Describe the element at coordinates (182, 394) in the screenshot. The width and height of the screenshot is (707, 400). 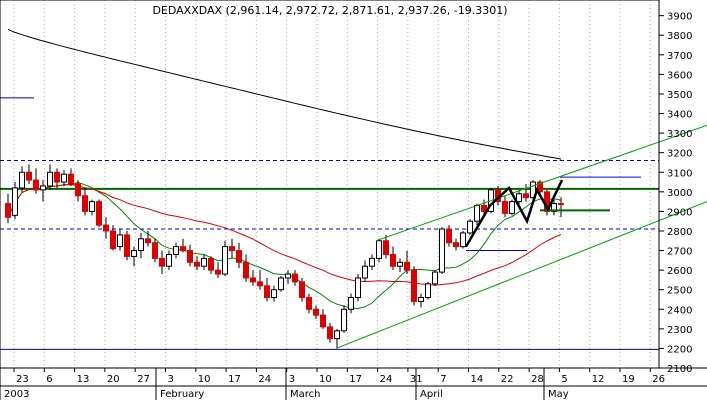
I see `month-label: February` at that location.